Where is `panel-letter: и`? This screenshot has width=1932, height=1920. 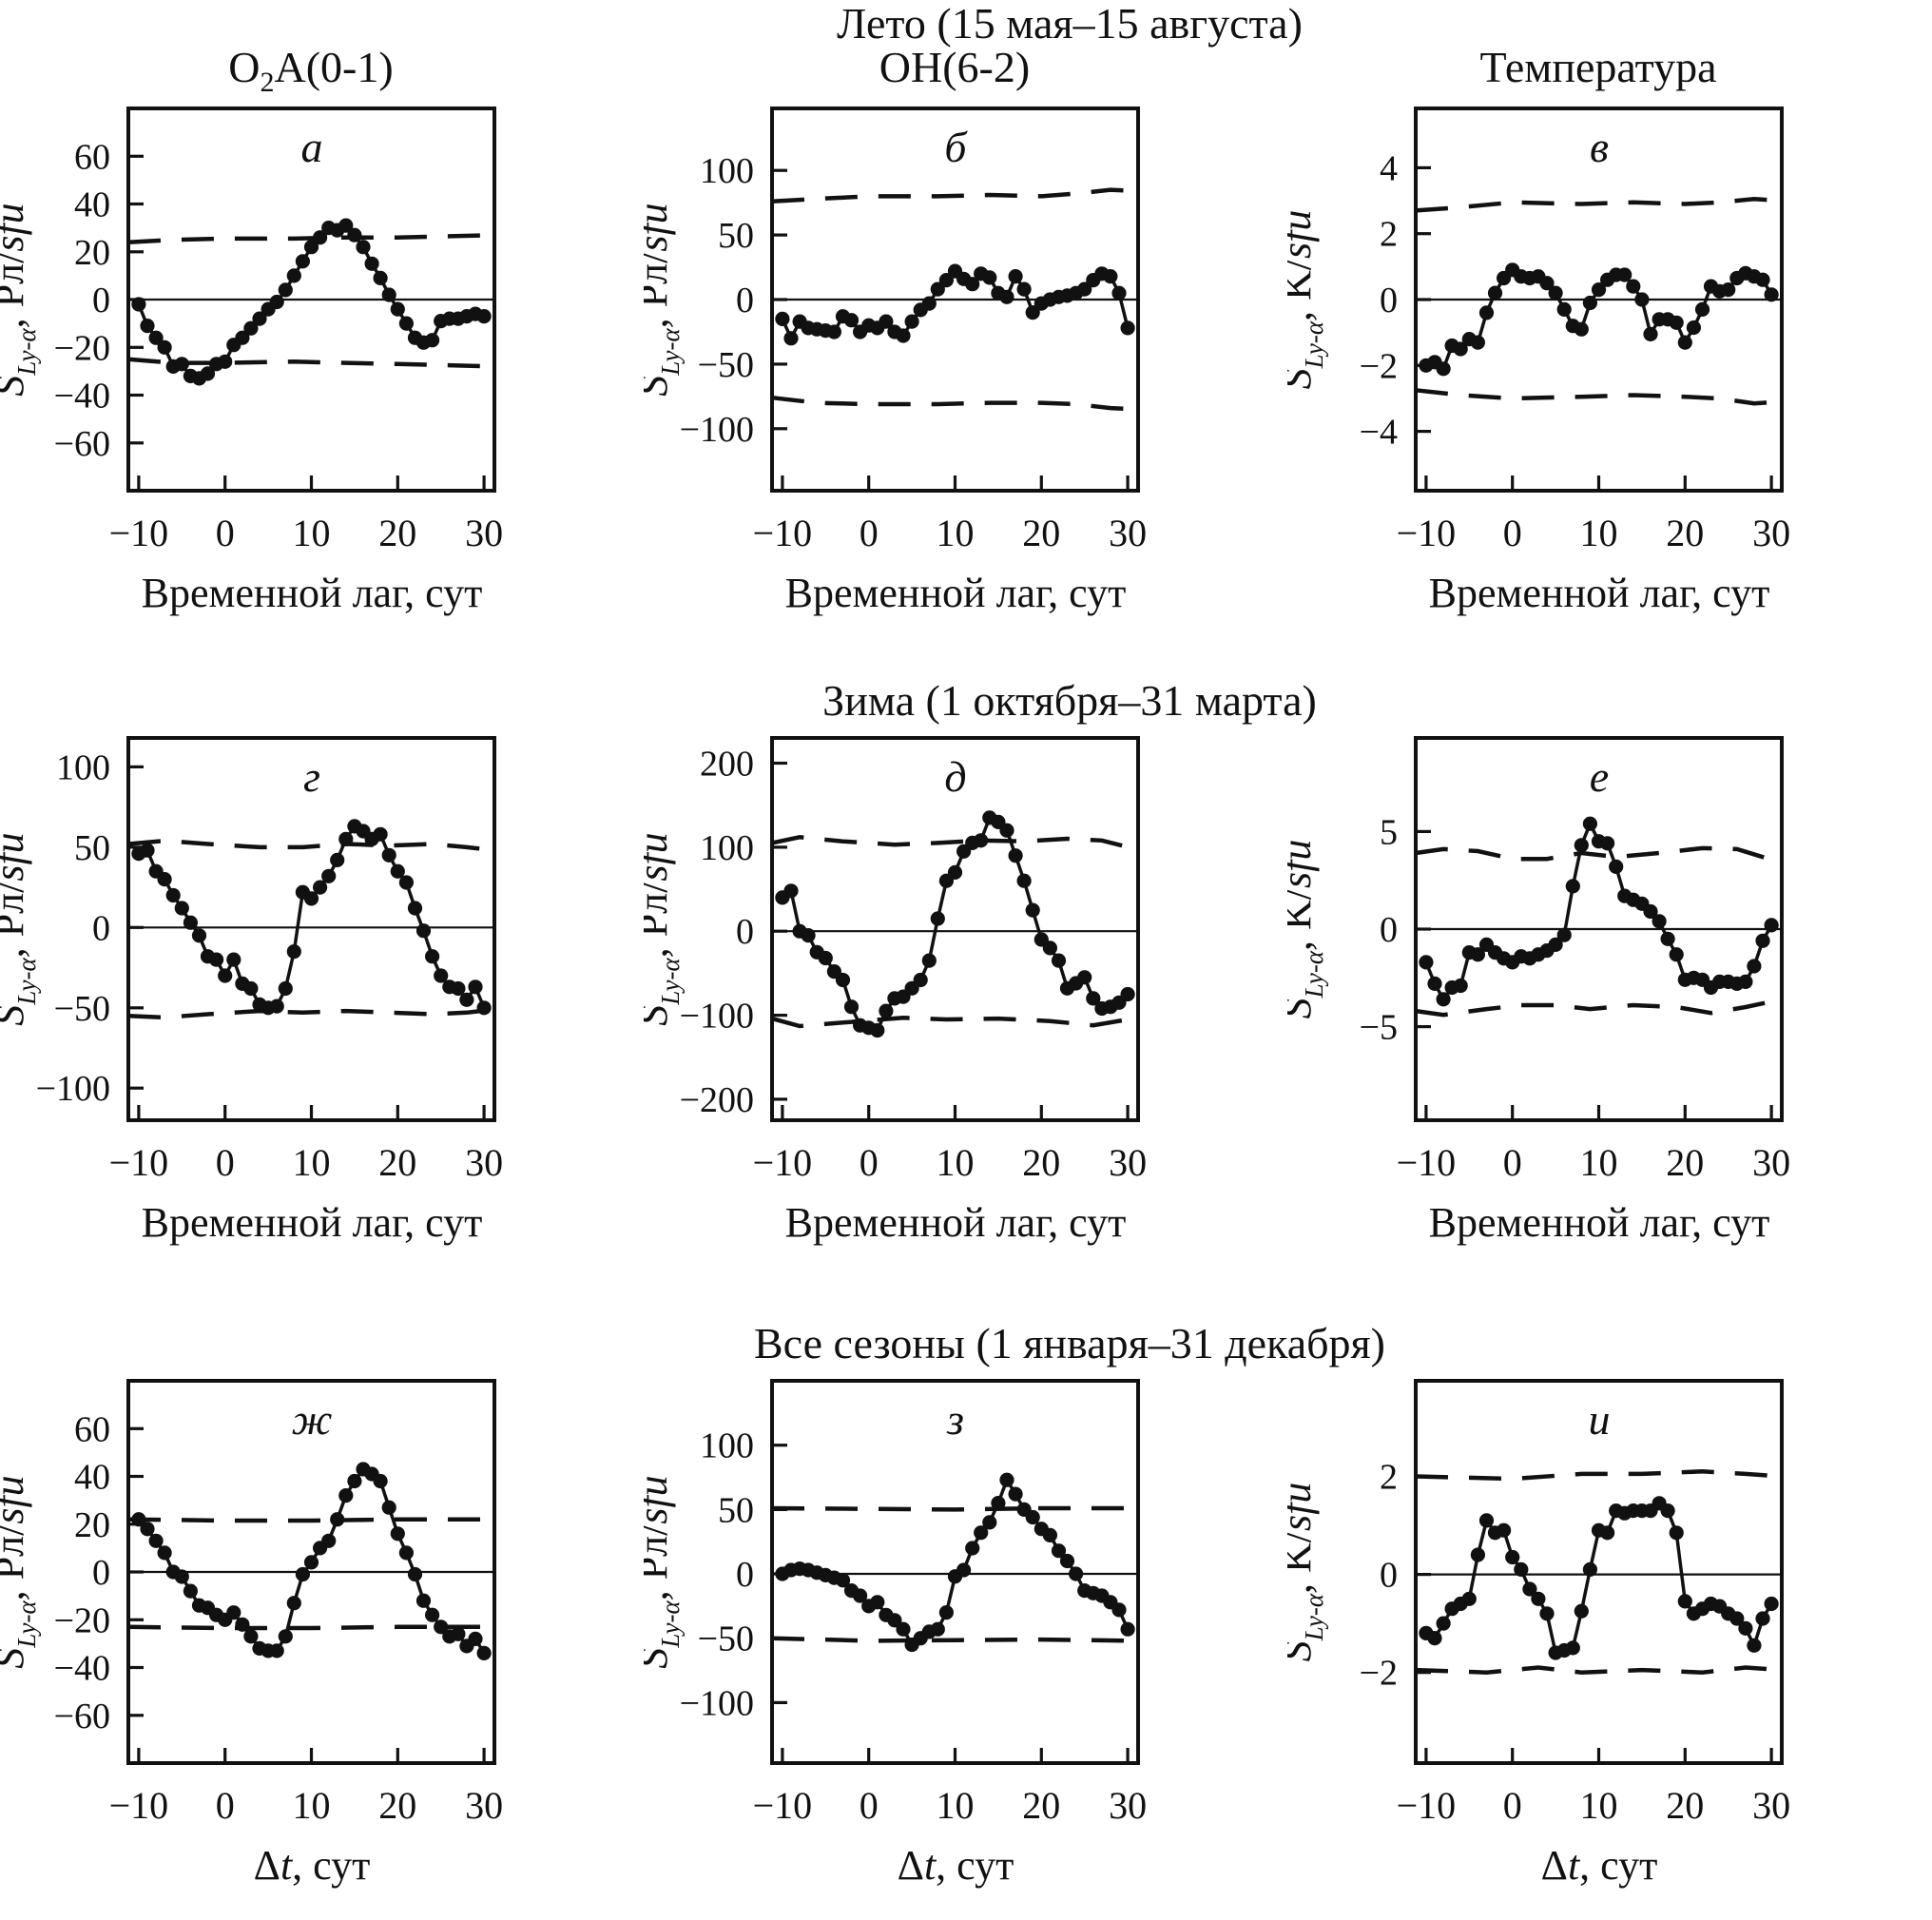
panel-letter: и is located at coordinates (1600, 1419).